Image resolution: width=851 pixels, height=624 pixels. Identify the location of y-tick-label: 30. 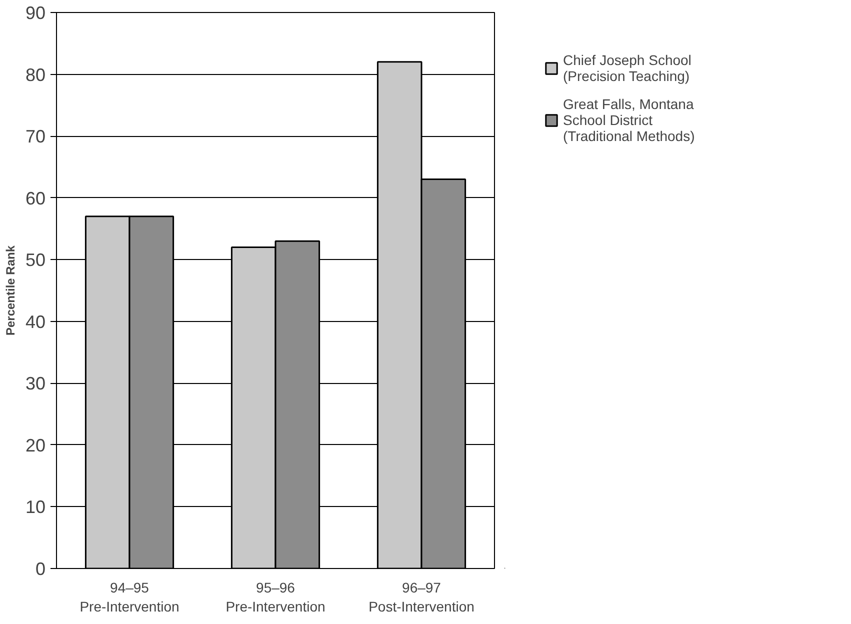
(35, 384).